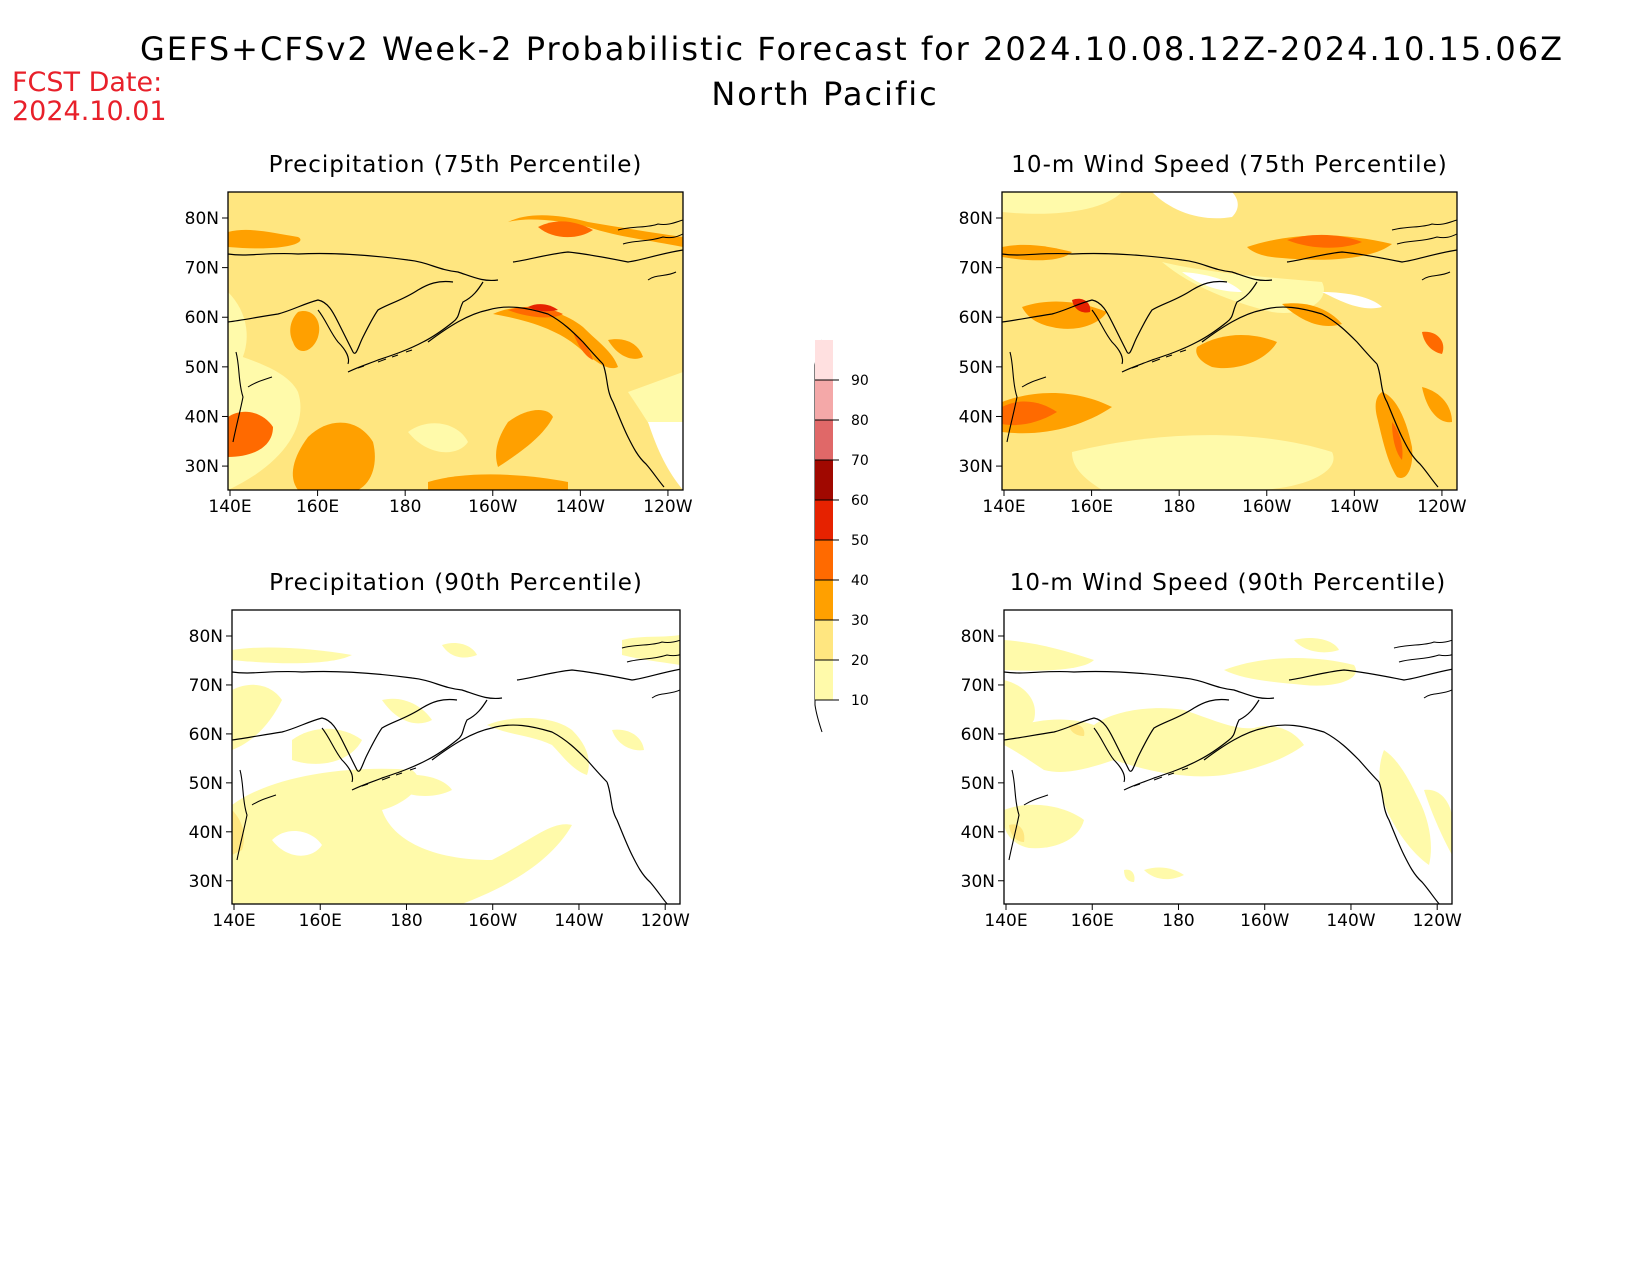  Describe the element at coordinates (87, 82) in the screenshot. I see `fcst-date-label: FCST Date:` at that location.